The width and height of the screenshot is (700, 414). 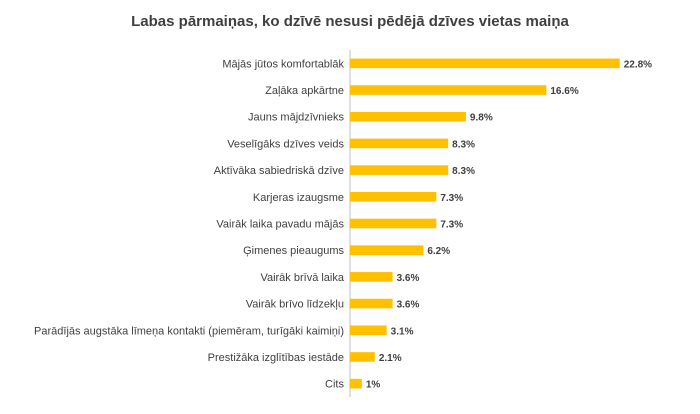 I want to click on data-label: 6.2%, so click(x=438, y=251).